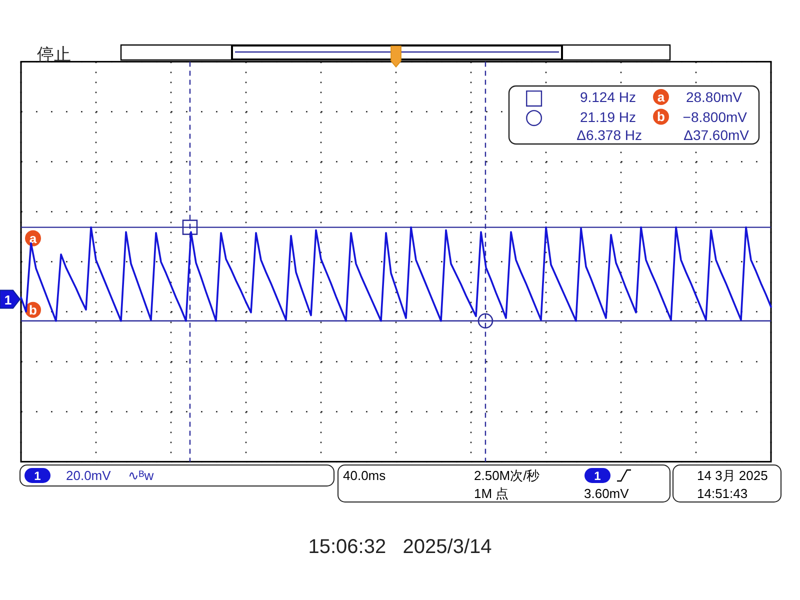 The height and width of the screenshot is (600, 800). What do you see at coordinates (606, 493) in the screenshot?
I see `annotation: 3.60mV` at bounding box center [606, 493].